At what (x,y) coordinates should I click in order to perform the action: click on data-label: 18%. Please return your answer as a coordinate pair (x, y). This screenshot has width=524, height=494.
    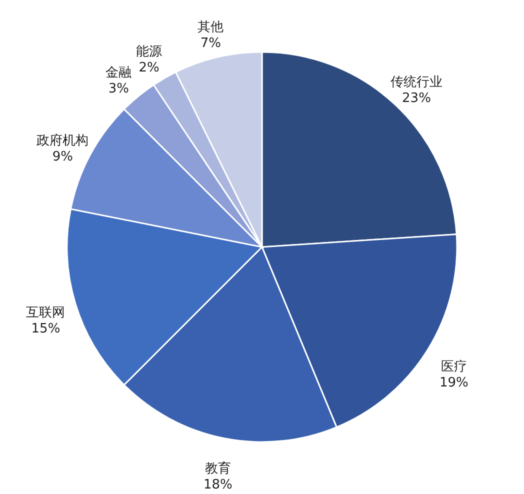
    Looking at the image, I should click on (217, 485).